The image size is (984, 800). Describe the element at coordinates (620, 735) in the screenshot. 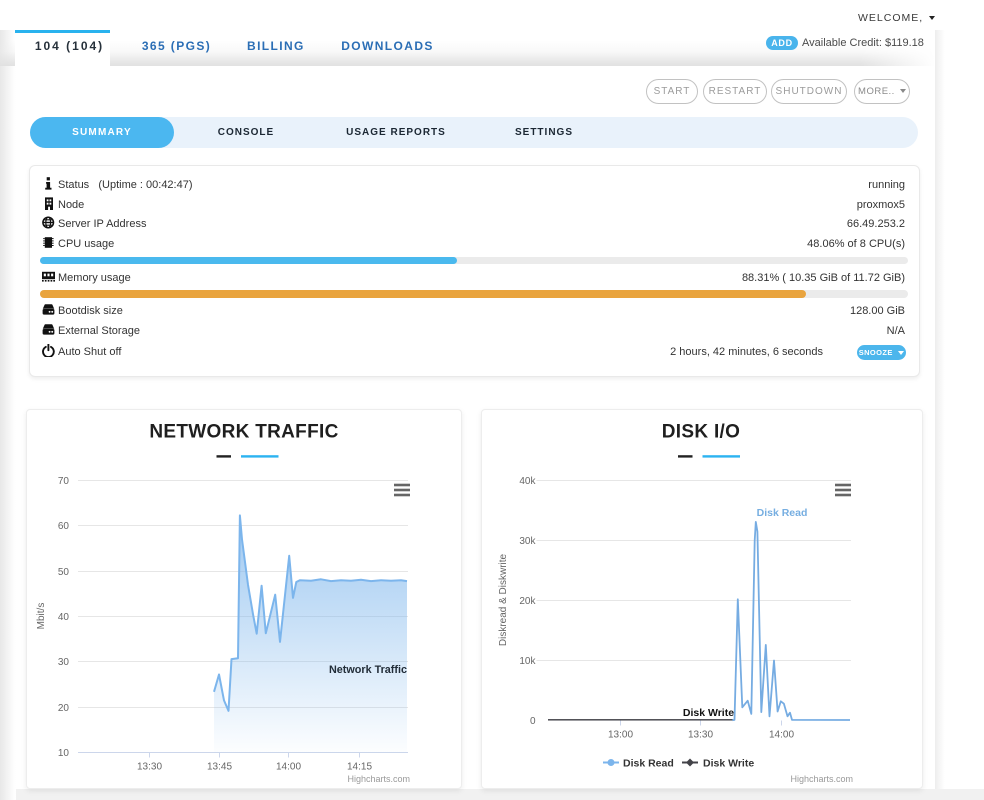

I see `svg-text: 13:00` at that location.